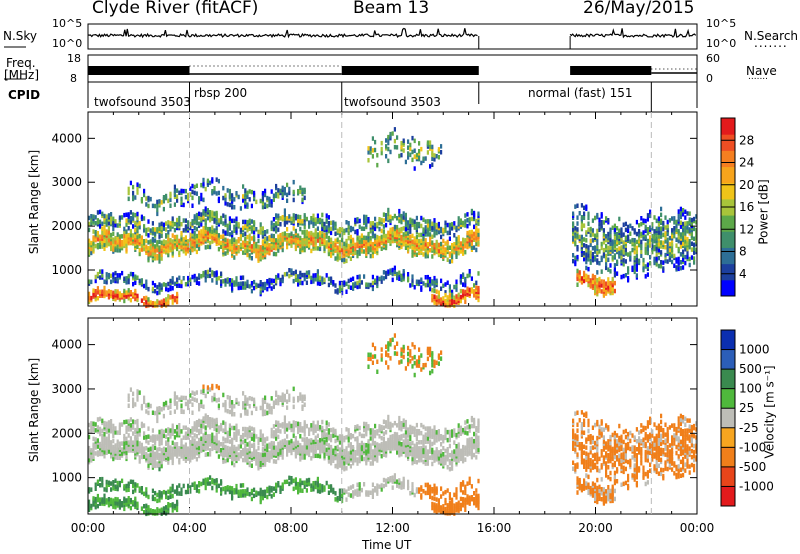 This screenshot has width=800, height=554. Describe the element at coordinates (769, 412) in the screenshot. I see `velocity-colorbar-label: Velocity [m s⁻¹]` at that location.